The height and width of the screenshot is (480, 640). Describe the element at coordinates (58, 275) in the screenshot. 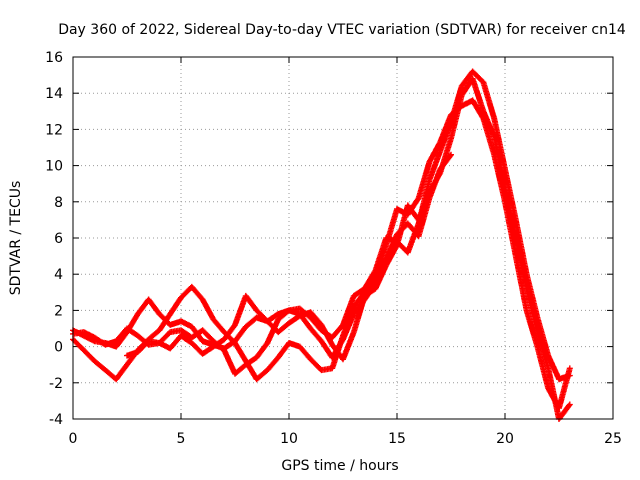

I see `y-tick-label: 4` at that location.